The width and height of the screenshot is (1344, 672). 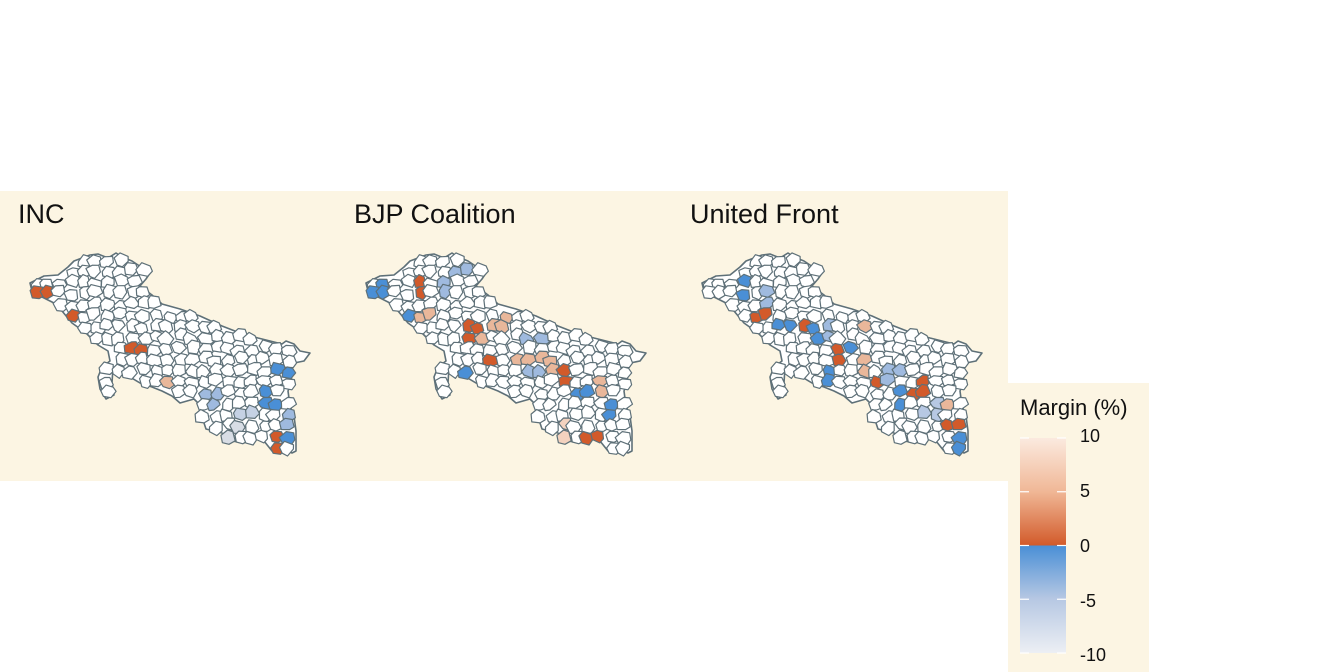 What do you see at coordinates (168, 336) in the screenshot?
I see `panel-inc: INC` at bounding box center [168, 336].